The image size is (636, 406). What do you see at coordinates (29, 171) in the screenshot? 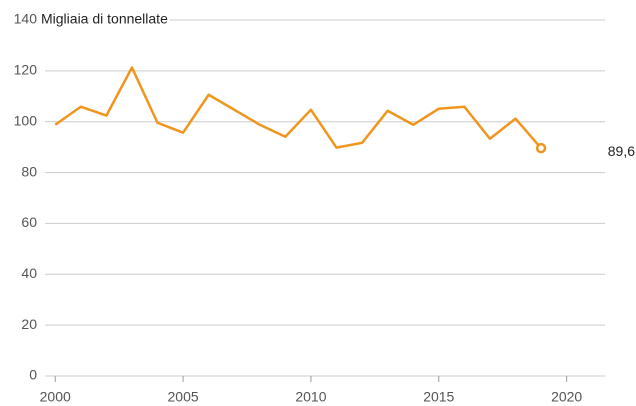
I see `y-tick-label: 80` at bounding box center [29, 171].